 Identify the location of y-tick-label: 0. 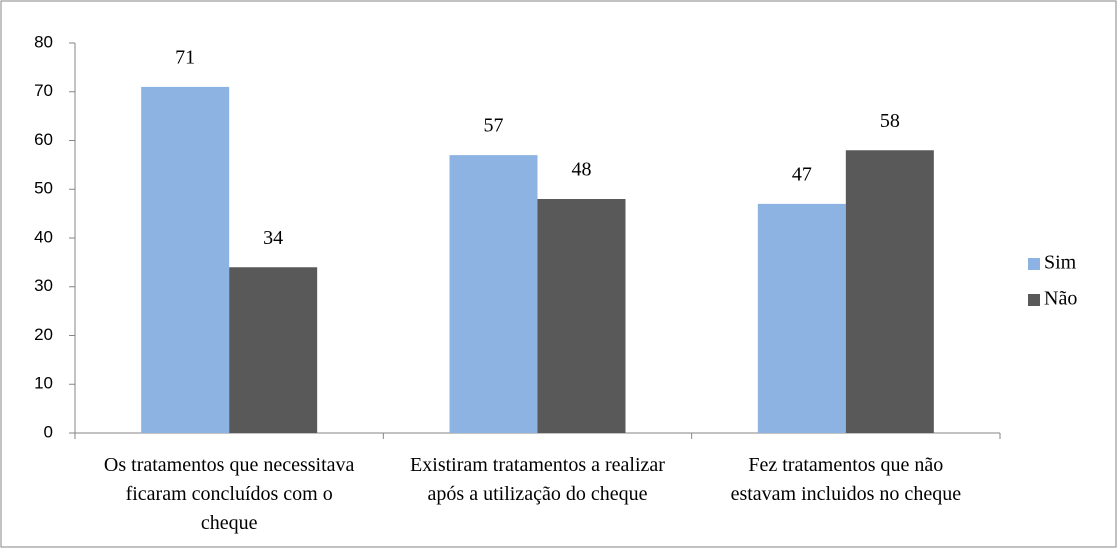
(48, 431).